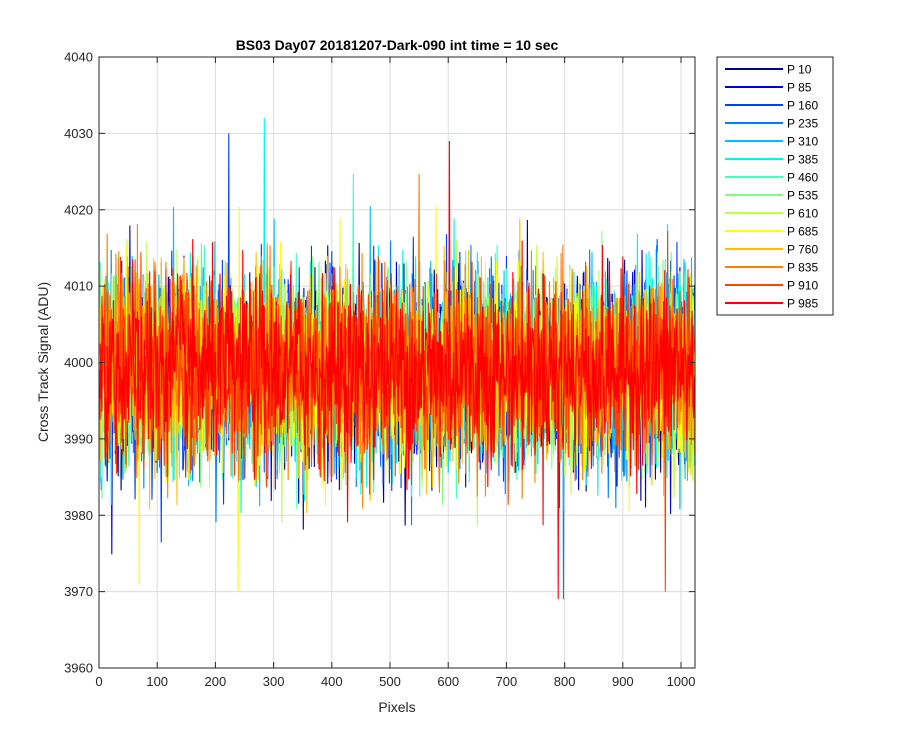 This screenshot has height=750, width=900. What do you see at coordinates (802, 232) in the screenshot?
I see `legend-entry-label: P 685` at bounding box center [802, 232].